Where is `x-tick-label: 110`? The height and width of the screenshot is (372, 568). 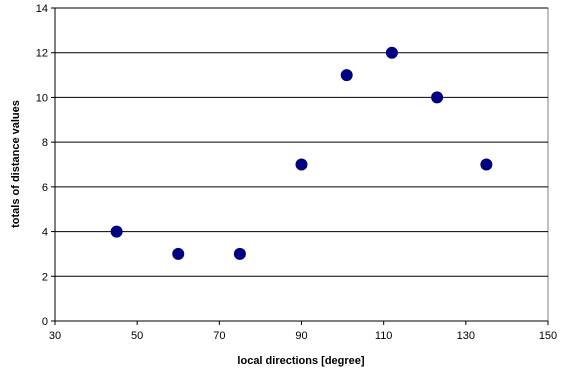
x-tick-label: 110 is located at coordinates (384, 336).